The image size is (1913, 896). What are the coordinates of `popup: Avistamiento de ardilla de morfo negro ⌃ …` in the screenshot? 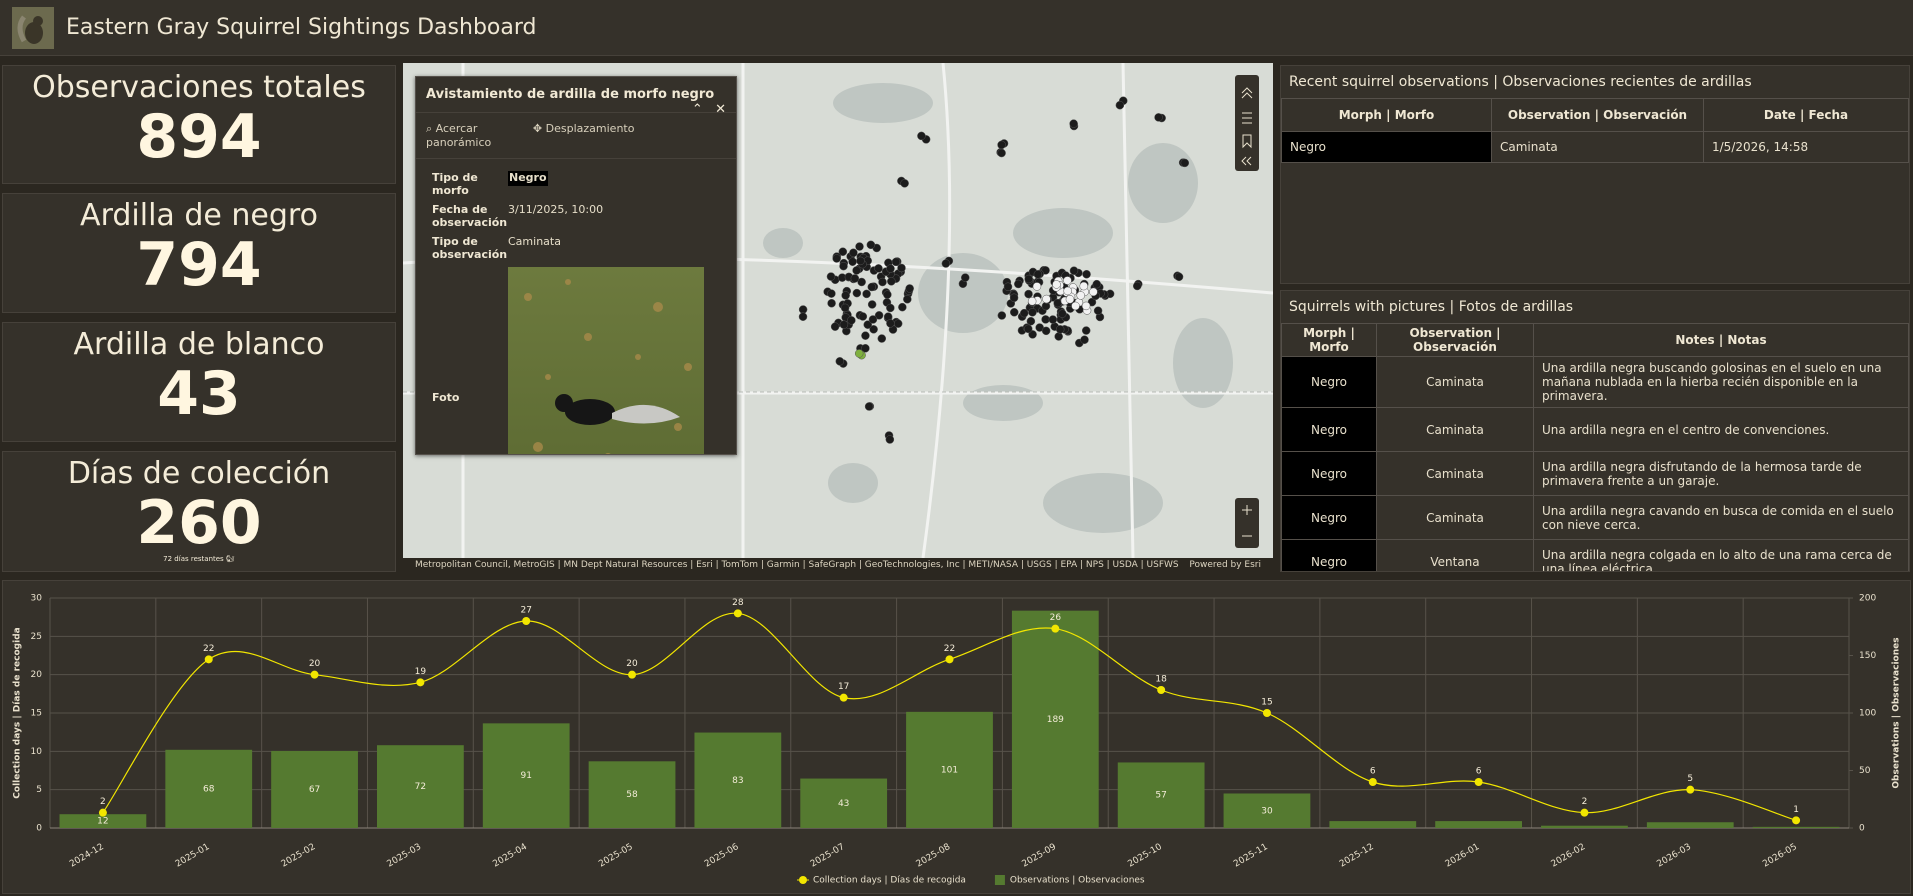 It's located at (576, 265).